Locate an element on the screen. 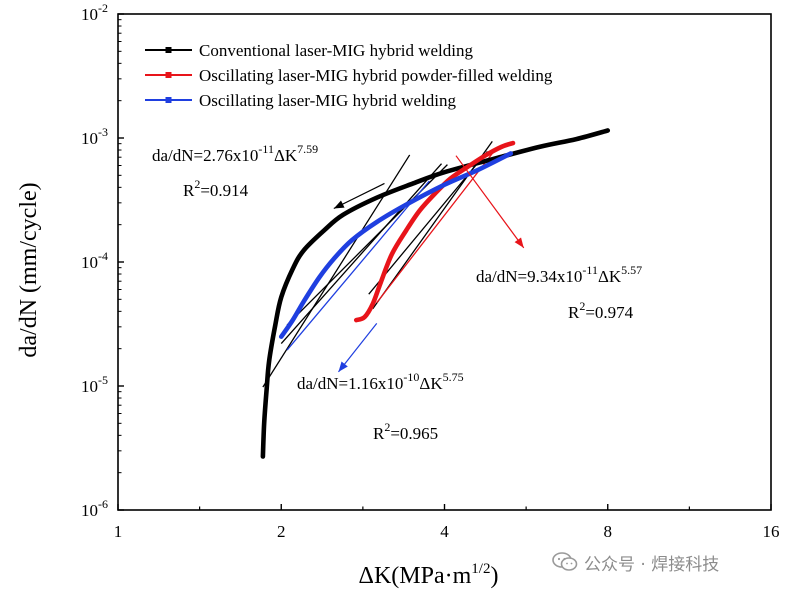  y-tick-label: 10⁻³ is located at coordinates (94, 136).